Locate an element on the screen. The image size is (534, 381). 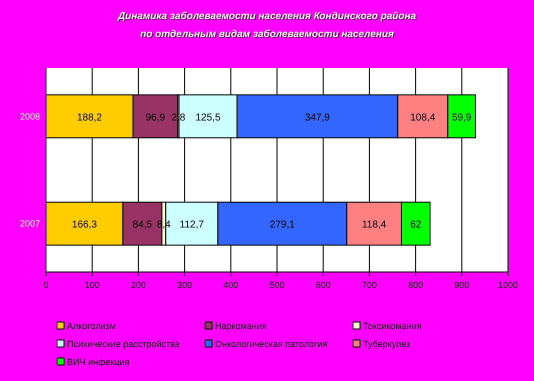
data-label: 59,9 is located at coordinates (462, 118).